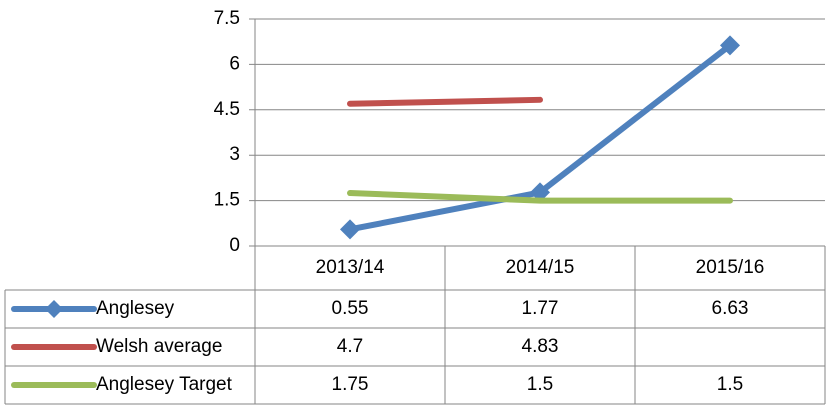  I want to click on y-tick-label: 4.5, so click(227, 109).